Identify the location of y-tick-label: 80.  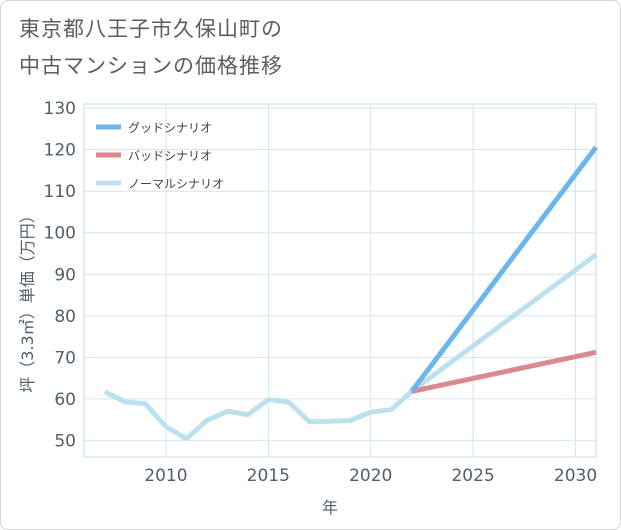
(65, 317).